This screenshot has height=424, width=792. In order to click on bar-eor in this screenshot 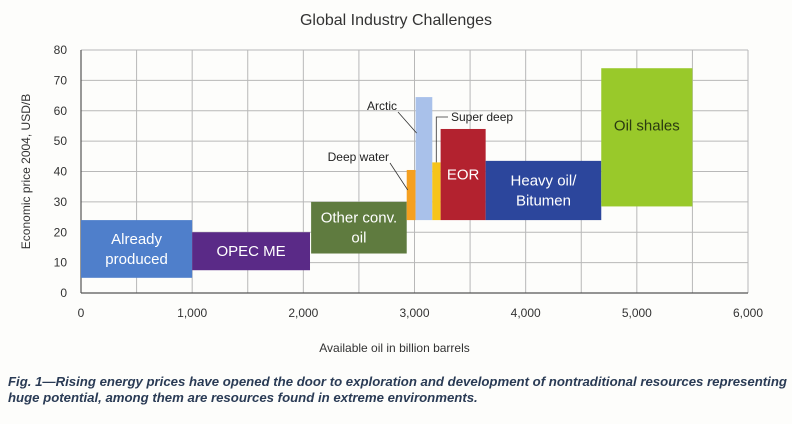, I will do `click(463, 174)`.